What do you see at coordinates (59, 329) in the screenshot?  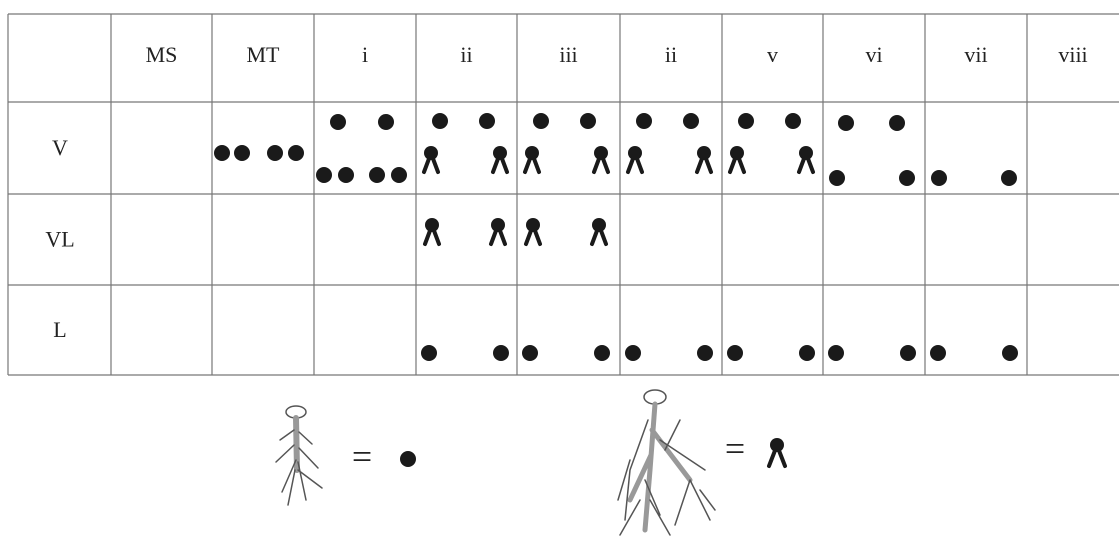 I see `row-label: L` at bounding box center [59, 329].